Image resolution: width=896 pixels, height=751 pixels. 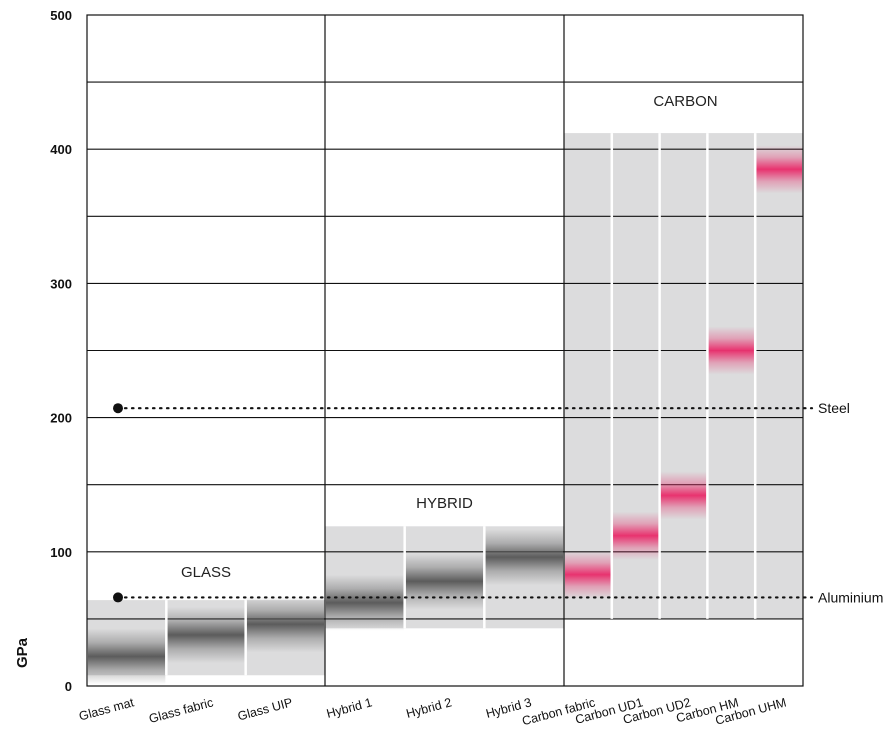 What do you see at coordinates (349, 708) in the screenshot?
I see `category-label: Hybrid 1` at bounding box center [349, 708].